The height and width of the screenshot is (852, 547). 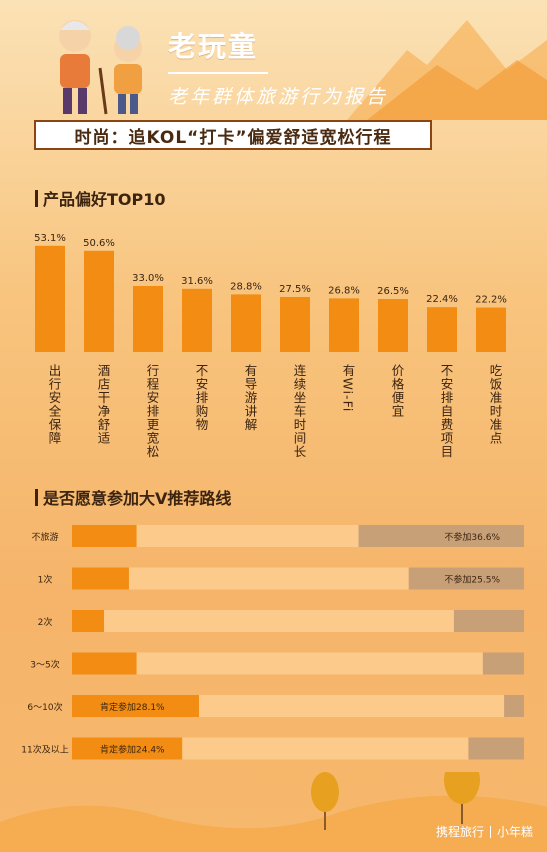 I want to click on section-title-text: 是否愿意参加大V推荐路线, so click(x=137, y=498).